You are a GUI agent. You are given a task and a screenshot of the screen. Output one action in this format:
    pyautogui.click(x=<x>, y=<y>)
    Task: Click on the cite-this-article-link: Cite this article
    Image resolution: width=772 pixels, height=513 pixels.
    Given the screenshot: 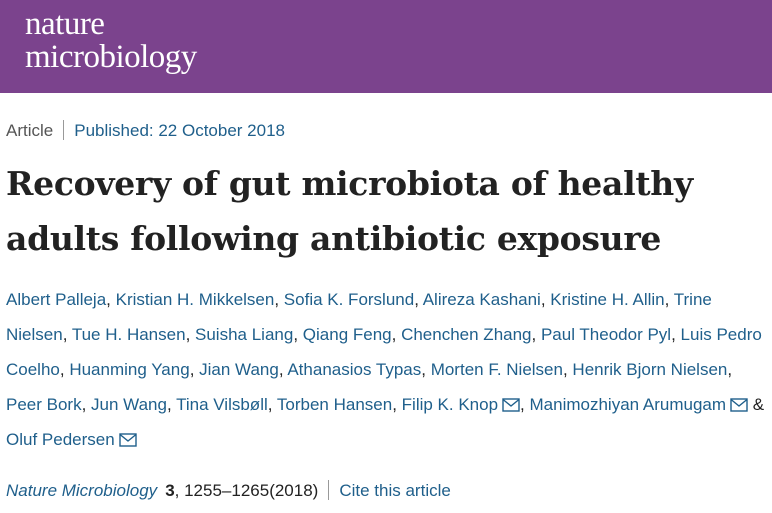 What is the action you would take?
    pyautogui.click(x=395, y=490)
    